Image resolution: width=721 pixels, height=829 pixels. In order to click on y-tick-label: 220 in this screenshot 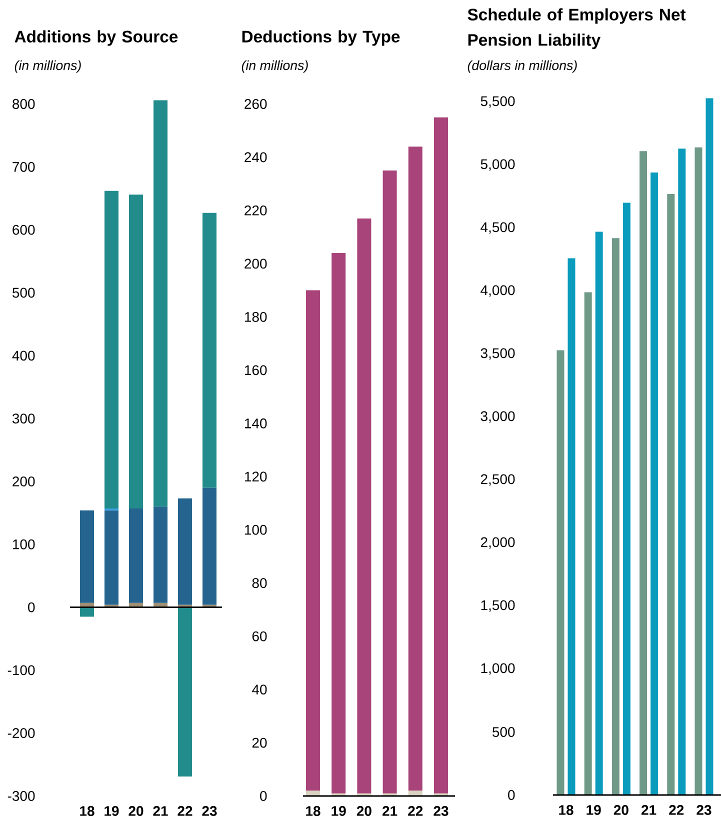, I will do `click(255, 211)`.